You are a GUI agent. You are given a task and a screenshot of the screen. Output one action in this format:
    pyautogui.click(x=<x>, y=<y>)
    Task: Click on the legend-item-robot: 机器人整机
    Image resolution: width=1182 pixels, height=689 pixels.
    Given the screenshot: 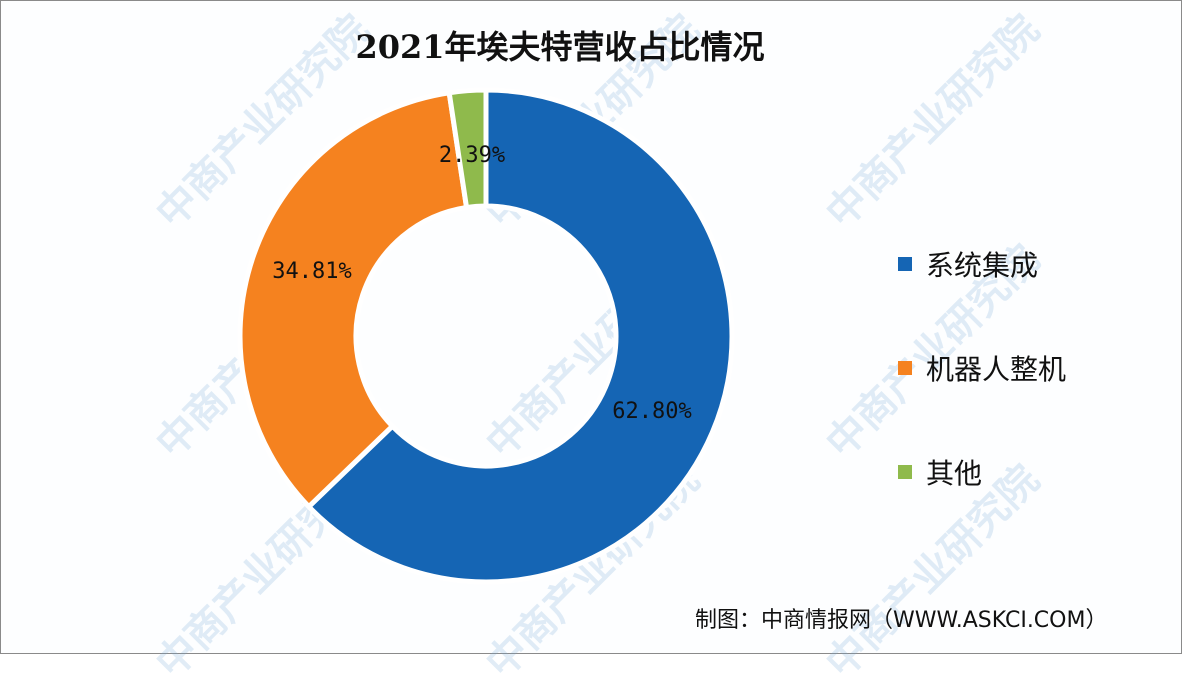 What is the action you would take?
    pyautogui.click(x=982, y=368)
    